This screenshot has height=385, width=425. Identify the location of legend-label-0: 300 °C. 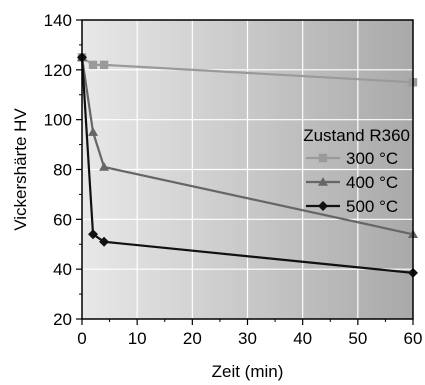
(372, 158).